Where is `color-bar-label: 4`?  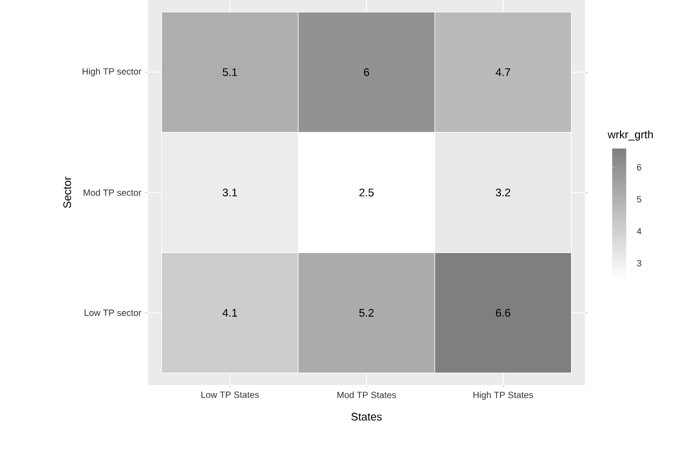 color-bar-label: 4 is located at coordinates (639, 231).